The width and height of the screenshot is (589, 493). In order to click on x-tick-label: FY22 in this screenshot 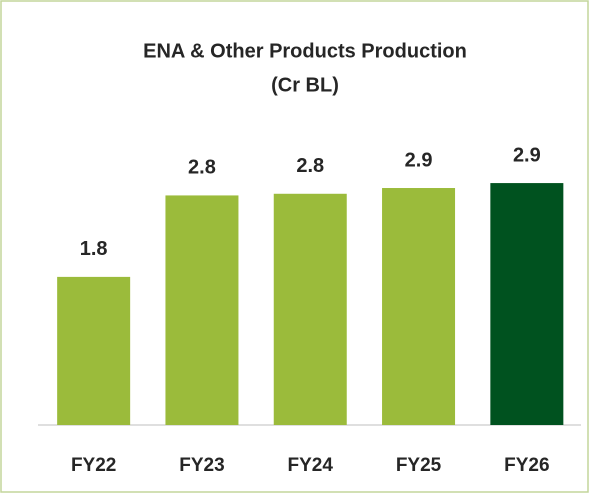, I will do `click(93, 465)`.